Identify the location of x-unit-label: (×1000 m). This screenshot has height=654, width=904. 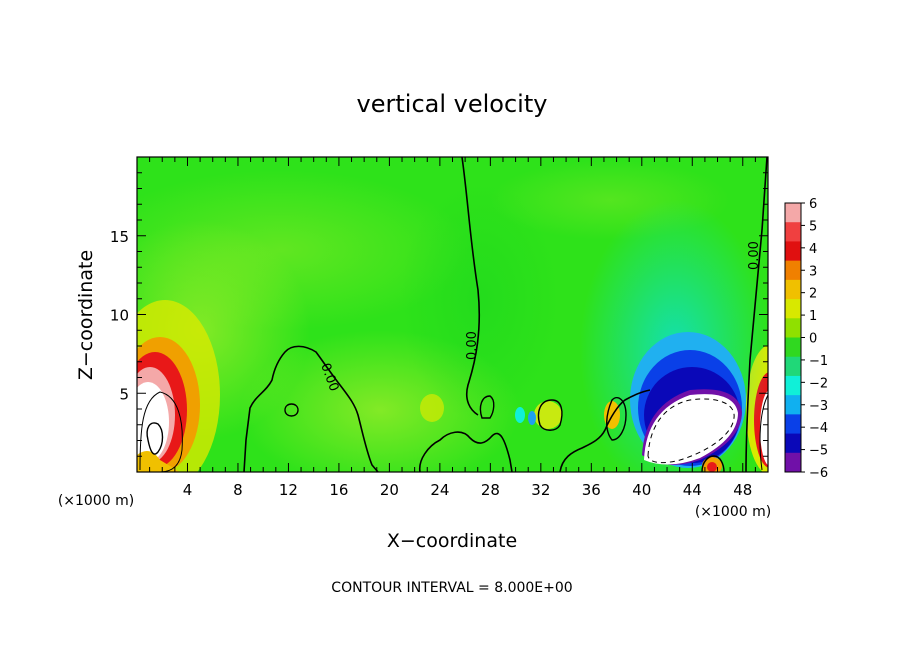
(733, 512).